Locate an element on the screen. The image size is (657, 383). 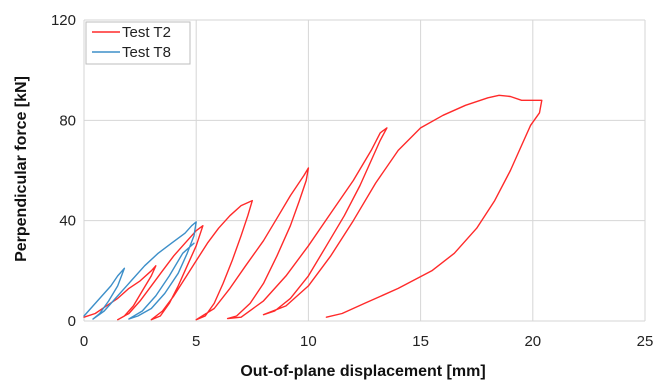
y-tick-label: 120 is located at coordinates (63, 20).